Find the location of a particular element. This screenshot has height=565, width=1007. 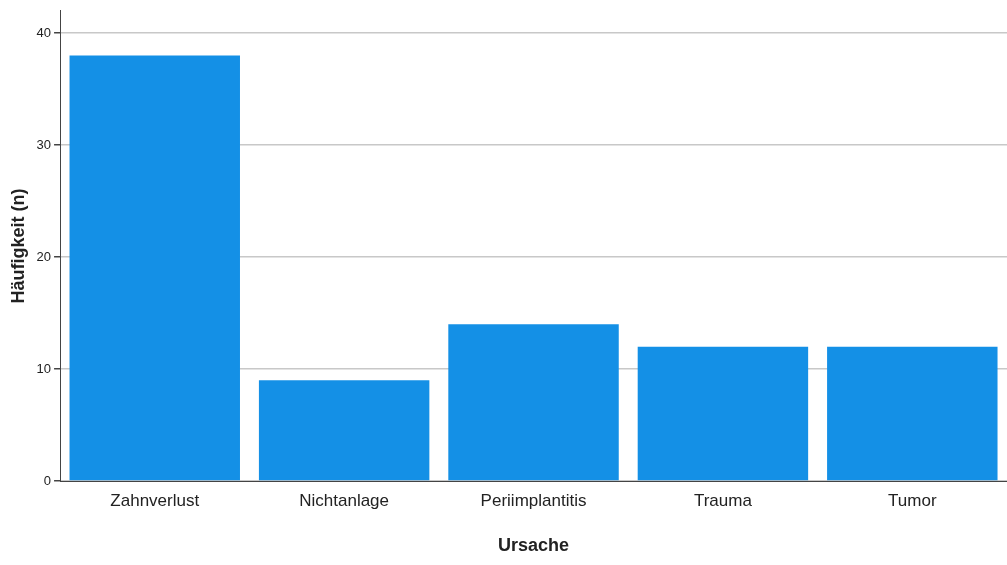

x-tick-label: Trauma is located at coordinates (723, 500).